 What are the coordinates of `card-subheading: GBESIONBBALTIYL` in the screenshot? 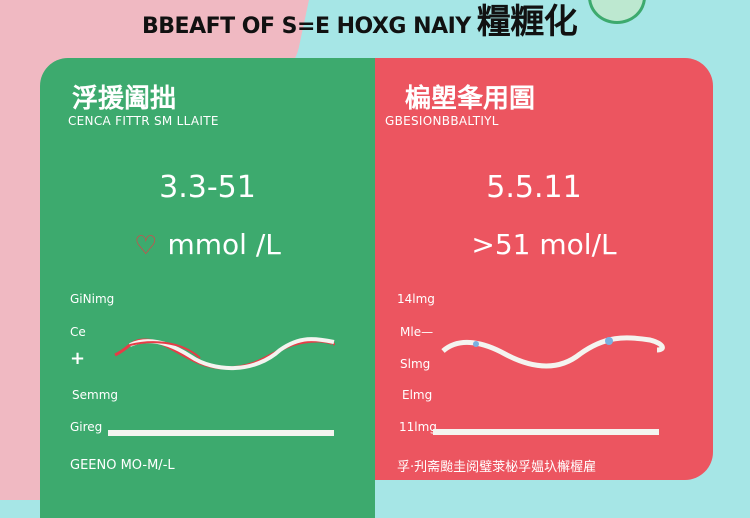 It's located at (442, 121).